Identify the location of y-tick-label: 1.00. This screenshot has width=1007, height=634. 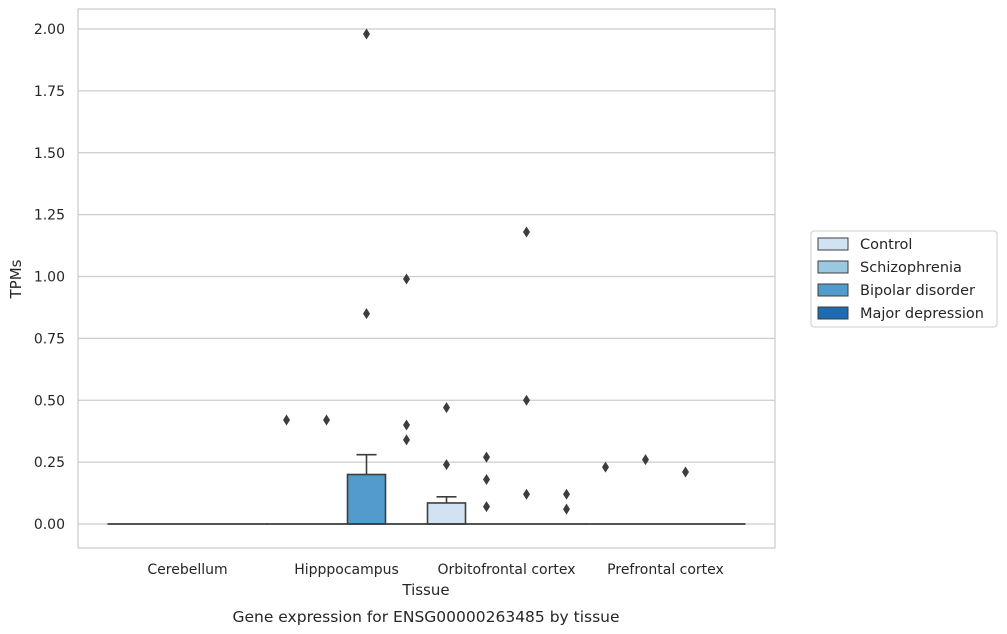
(49, 278).